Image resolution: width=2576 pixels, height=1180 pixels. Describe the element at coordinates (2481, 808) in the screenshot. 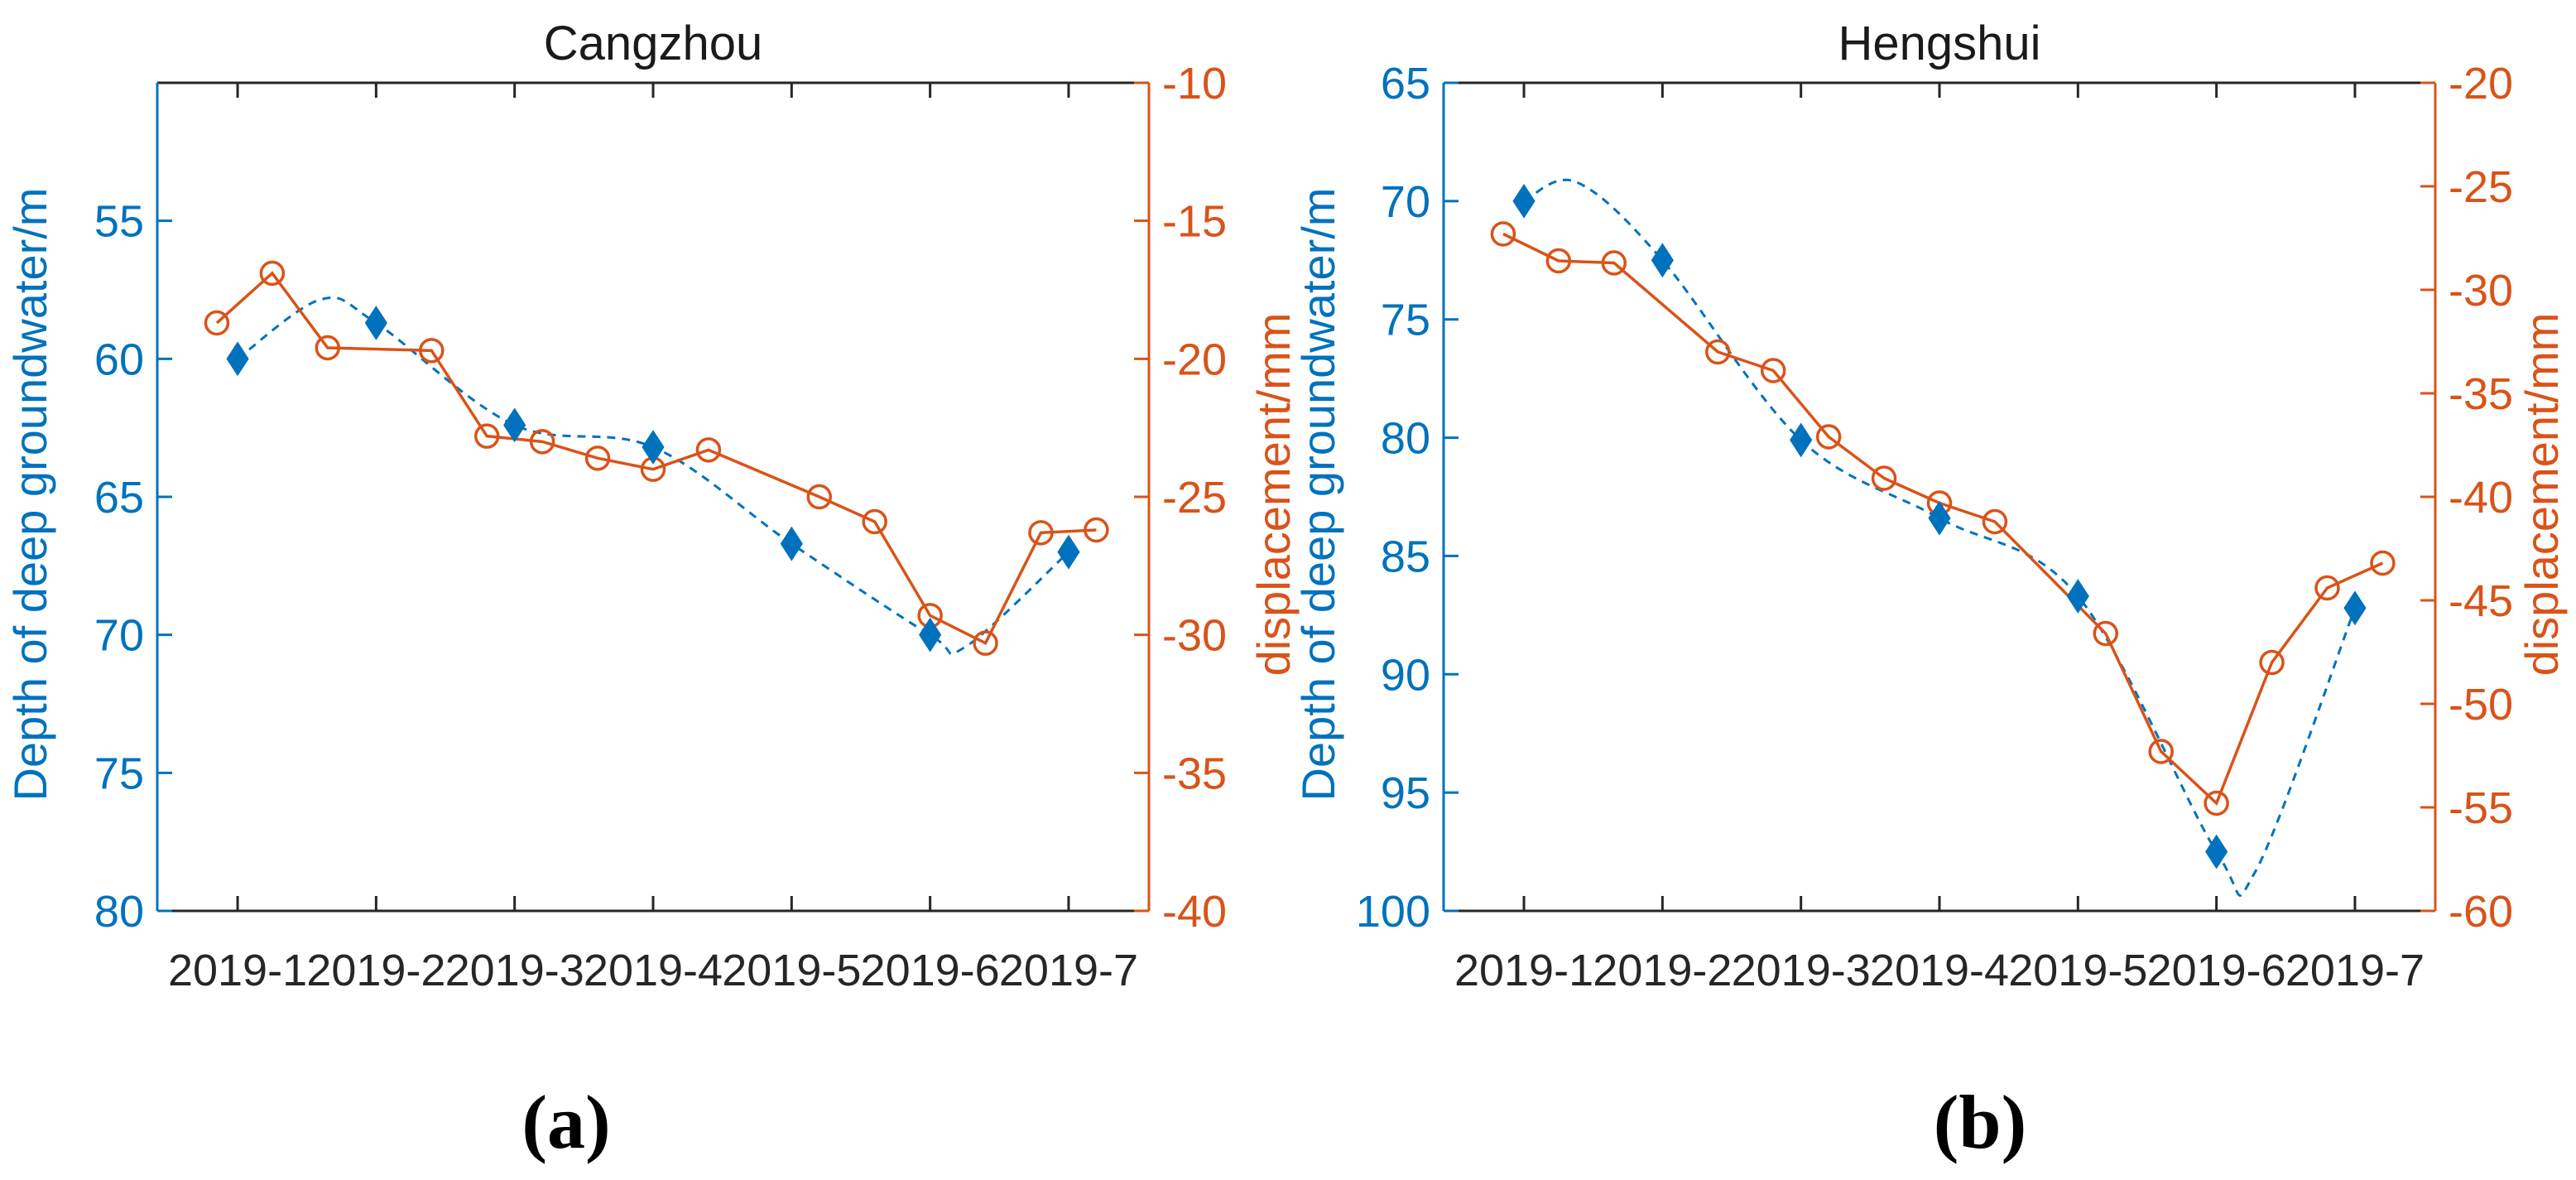

I see `right-axis-tick-label: -55` at that location.